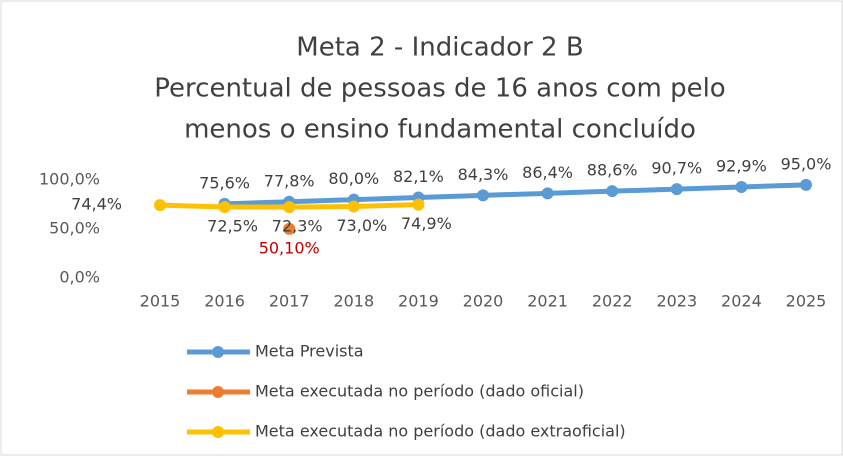  What do you see at coordinates (232, 225) in the screenshot?
I see `data-label: 72,5%` at bounding box center [232, 225].